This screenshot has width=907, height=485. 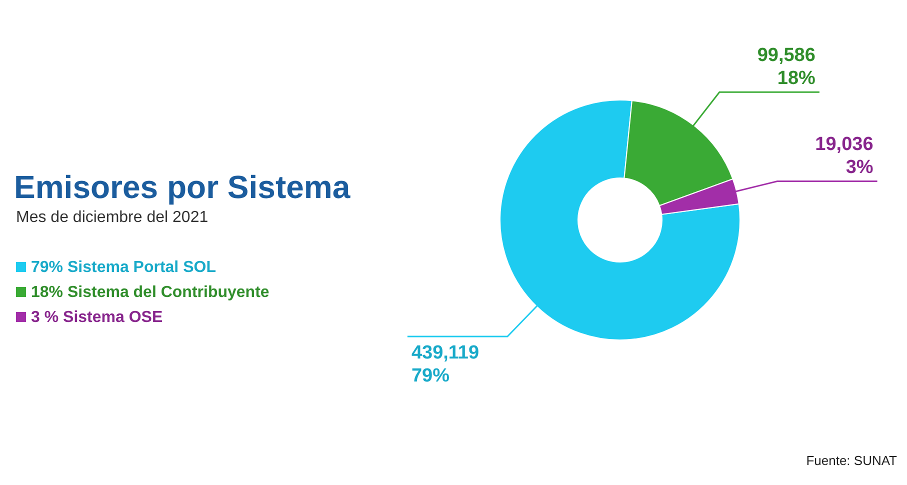 I want to click on legend-label: 79% Sistema Portal SOL, so click(x=123, y=267).